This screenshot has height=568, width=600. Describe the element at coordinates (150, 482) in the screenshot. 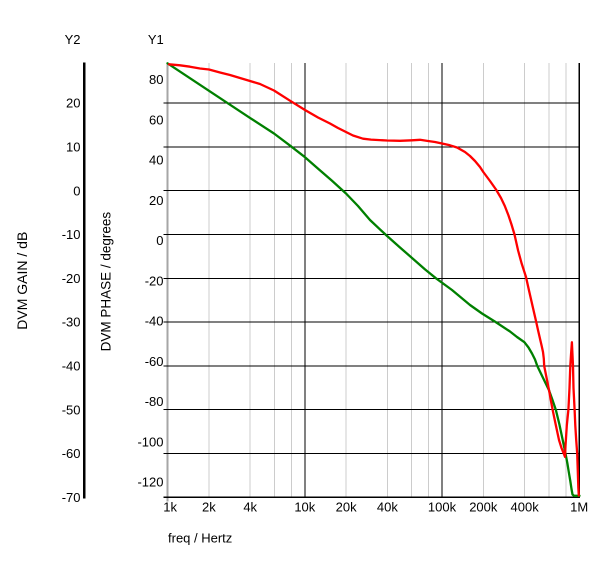

I see `svg-text: -120` at that location.